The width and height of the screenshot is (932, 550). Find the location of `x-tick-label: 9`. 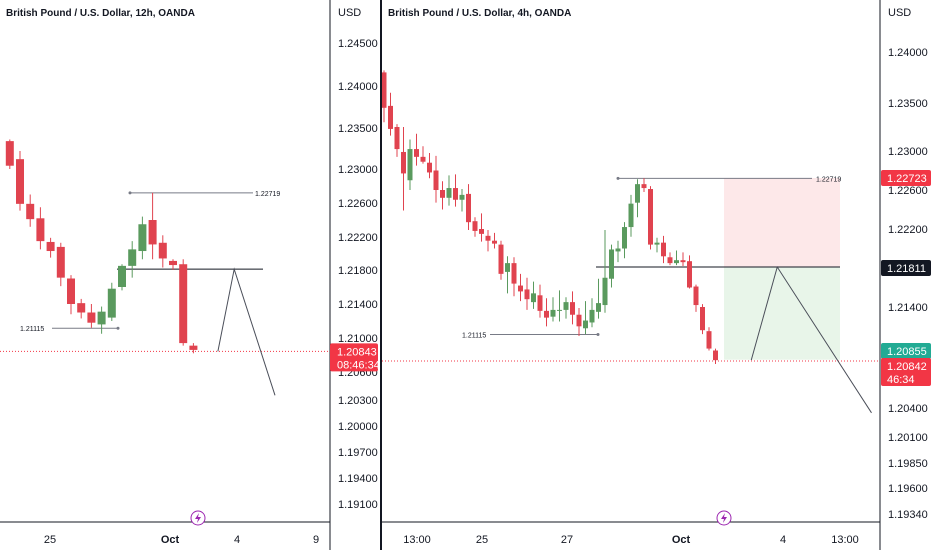

x-tick-label: 9 is located at coordinates (316, 540).